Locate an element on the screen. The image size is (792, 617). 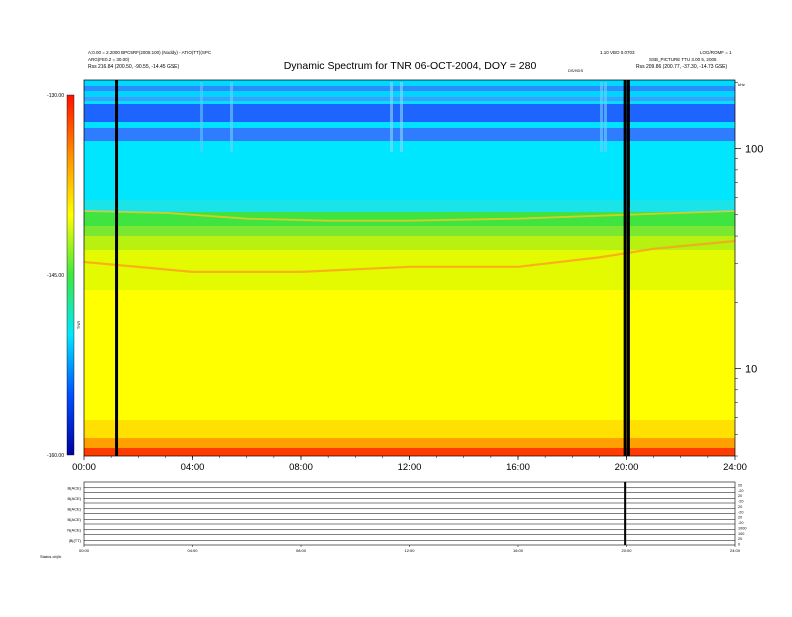
colorbar is located at coordinates (70, 275).